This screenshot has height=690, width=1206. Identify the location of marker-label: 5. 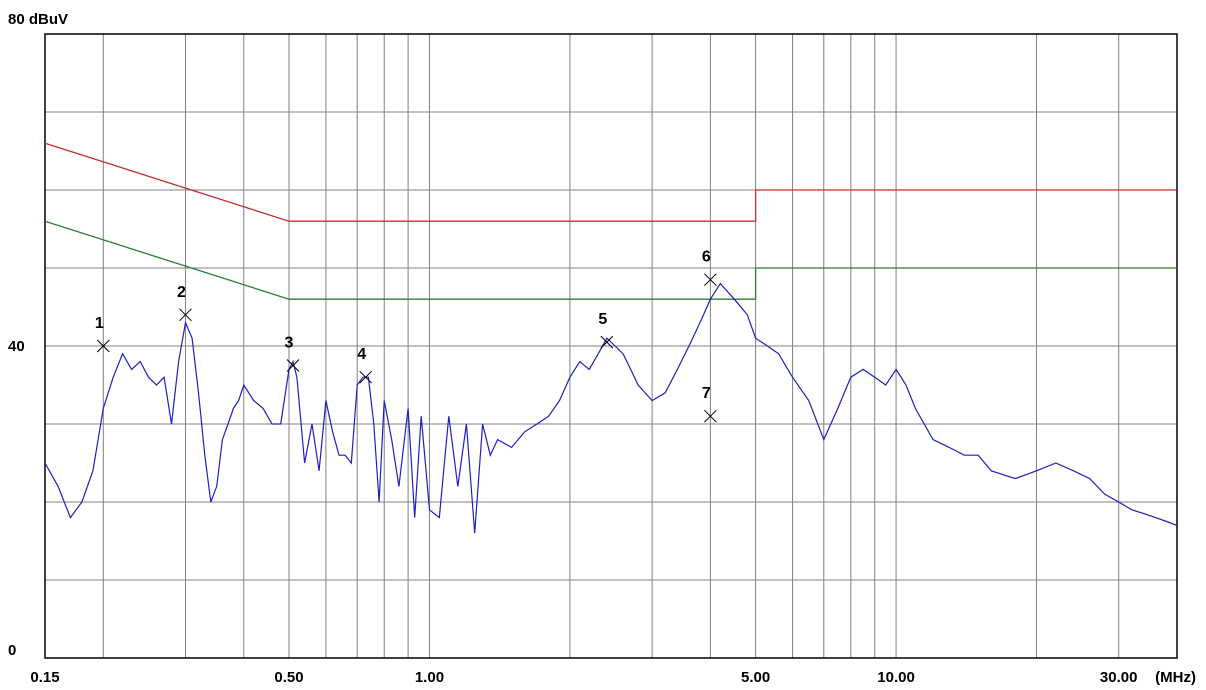
(602, 319).